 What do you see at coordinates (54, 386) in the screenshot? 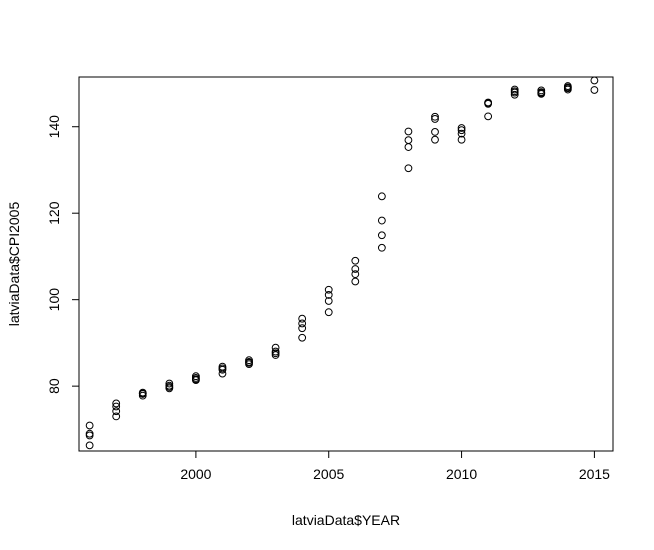
I see `y-tick-label: 80` at bounding box center [54, 386].